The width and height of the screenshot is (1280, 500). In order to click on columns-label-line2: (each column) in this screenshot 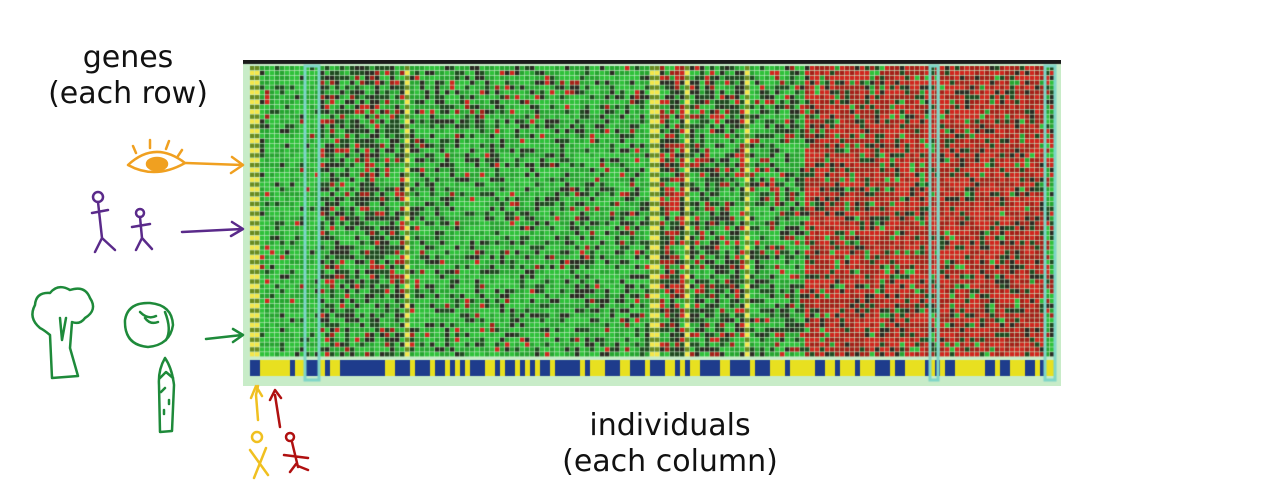, I will do `click(670, 461)`.